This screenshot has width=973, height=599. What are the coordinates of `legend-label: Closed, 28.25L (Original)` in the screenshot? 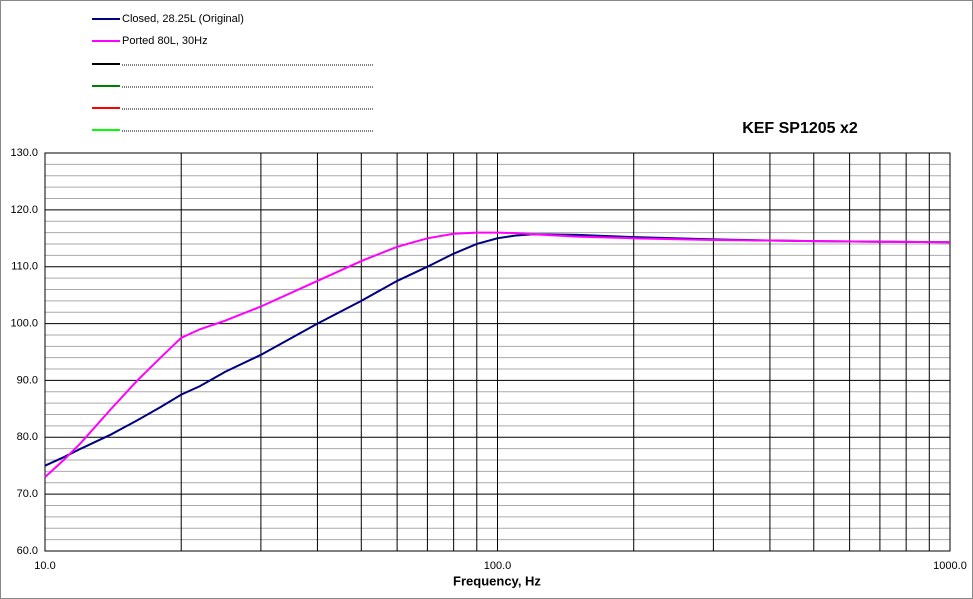 It's located at (183, 19).